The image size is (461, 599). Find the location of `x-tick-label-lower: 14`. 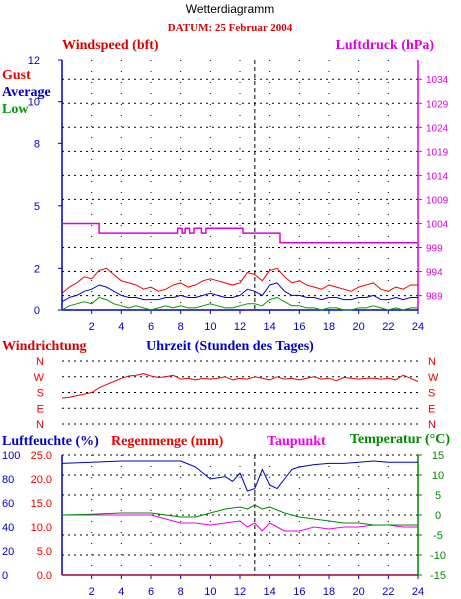

x-tick-label-lower: 14 is located at coordinates (270, 592).